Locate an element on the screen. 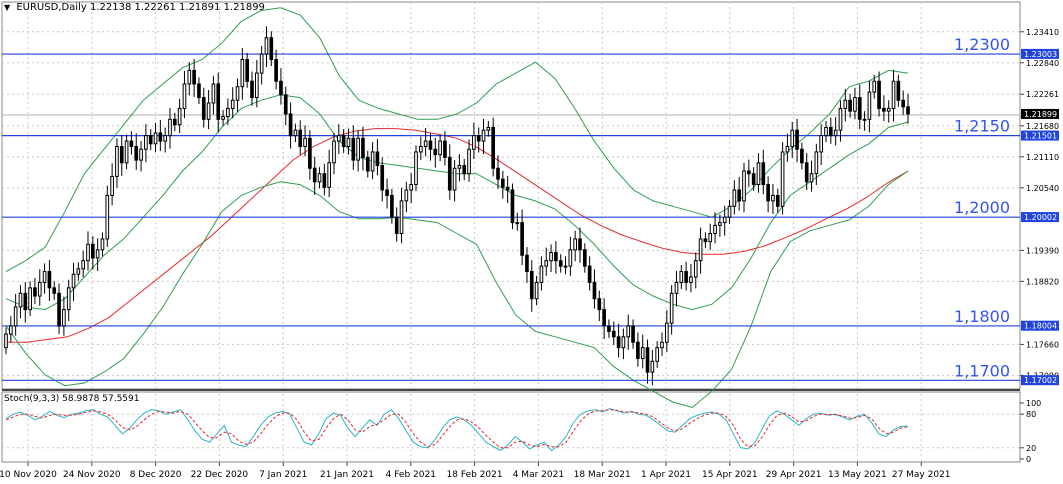 This screenshot has width=1063, height=484. price-tag-label: 1.21501 is located at coordinates (1040, 136).